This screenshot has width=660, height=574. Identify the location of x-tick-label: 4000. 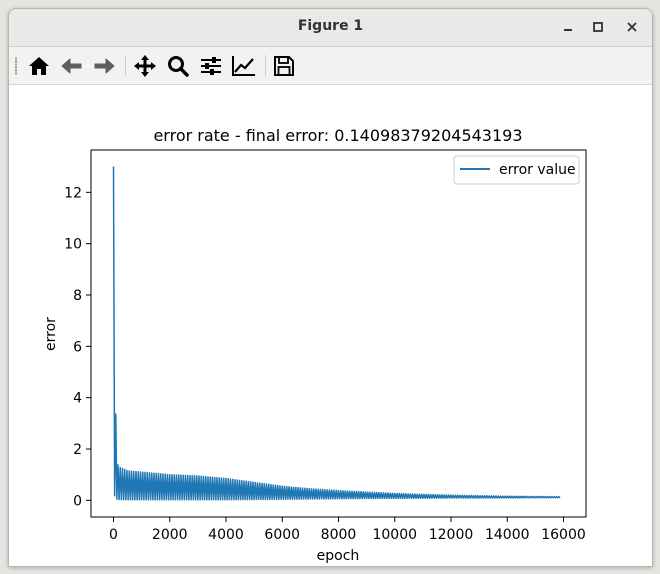
(226, 535).